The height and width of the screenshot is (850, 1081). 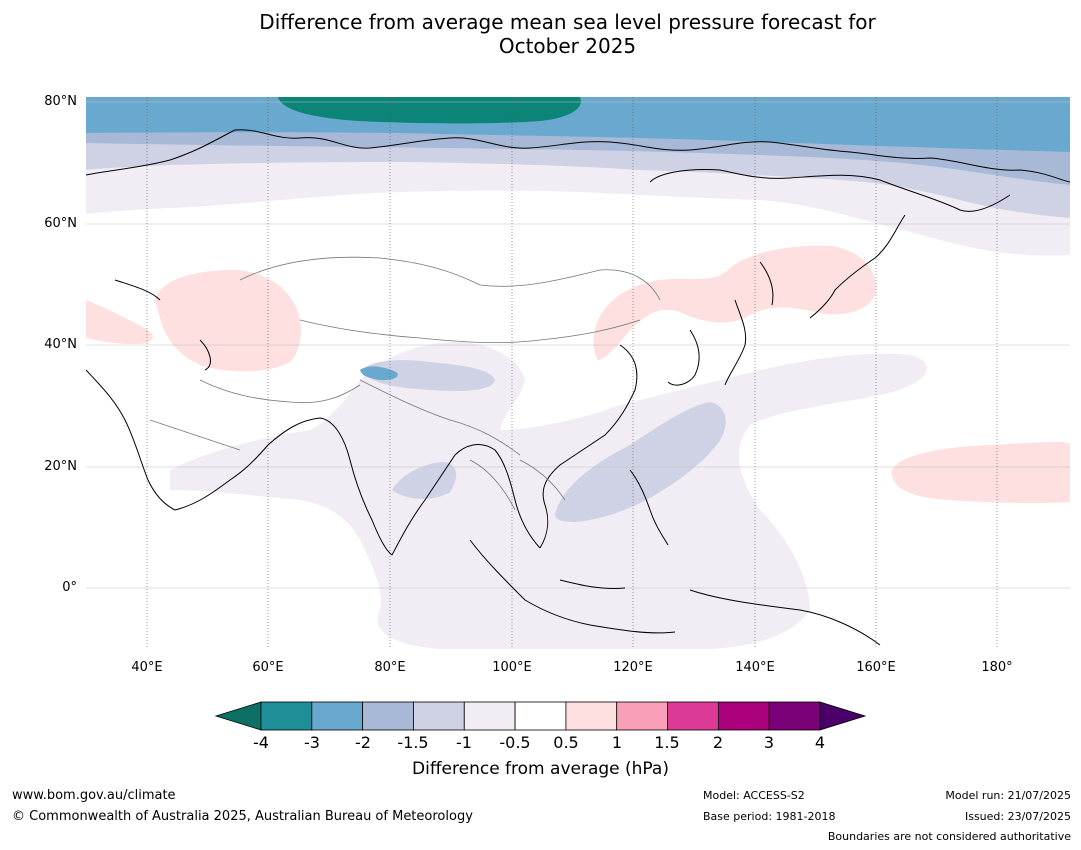 What do you see at coordinates (754, 795) in the screenshot?
I see `model-text: Model: ACCESS-S2` at bounding box center [754, 795].